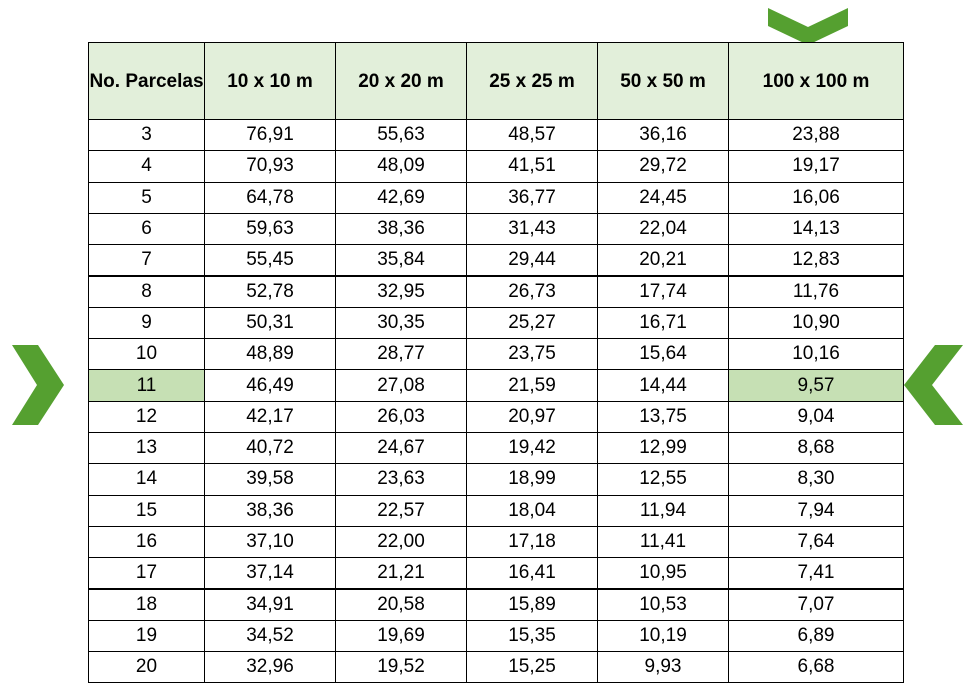 Image resolution: width=963 pixels, height=683 pixels. What do you see at coordinates (401, 291) in the screenshot?
I see `table-cell: 32,95` at bounding box center [401, 291].